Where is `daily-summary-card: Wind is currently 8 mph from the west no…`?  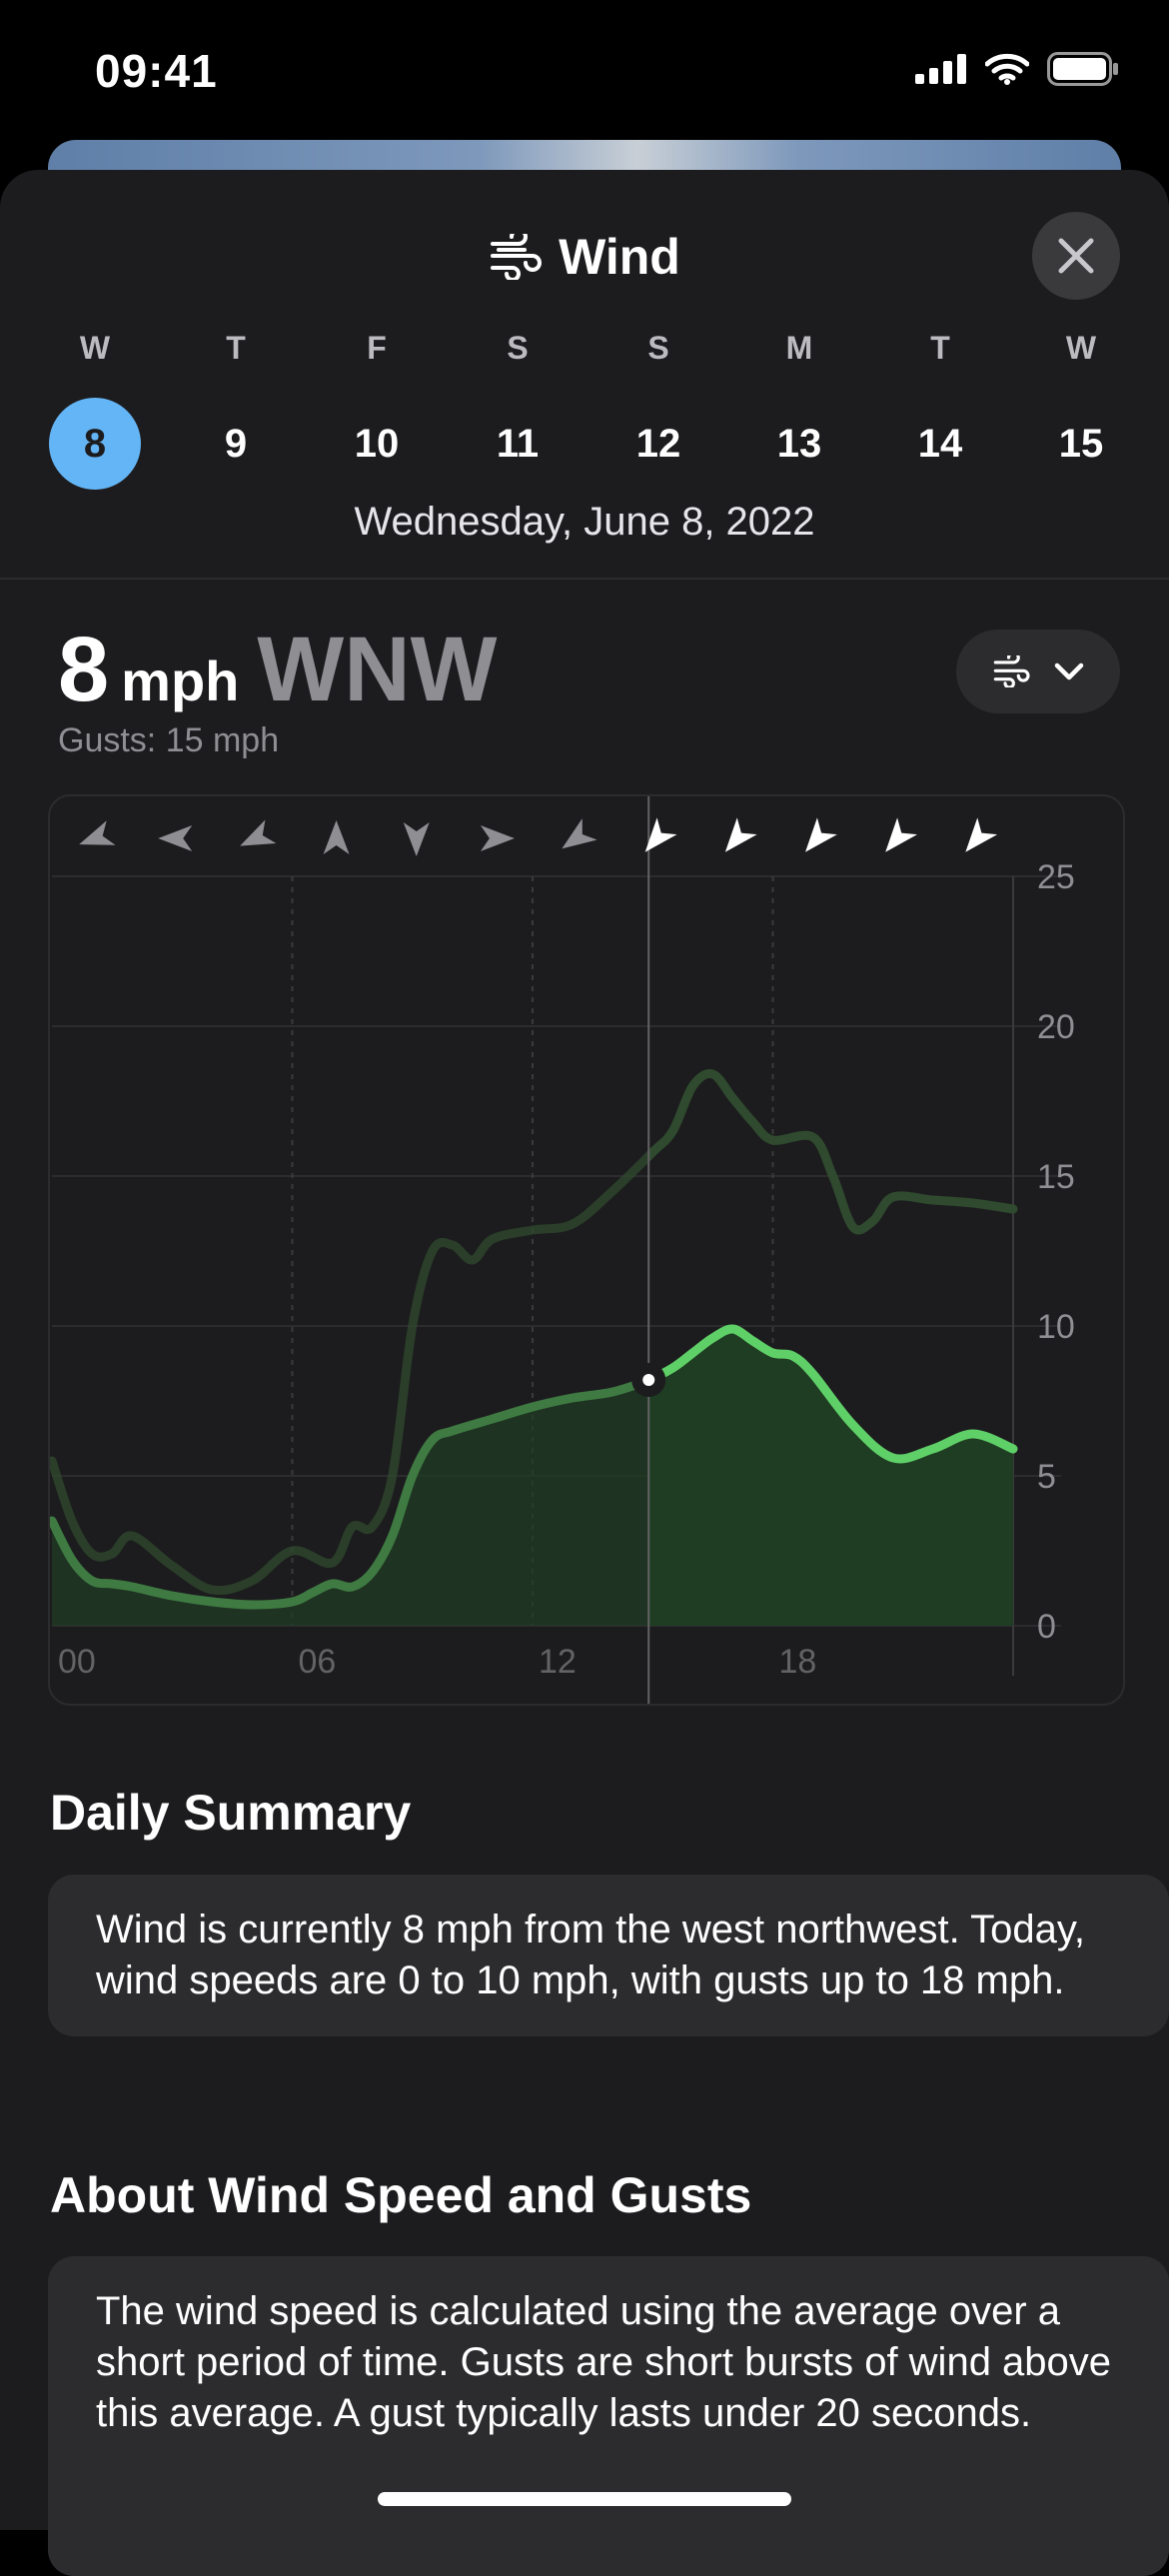 daily-summary-card: Wind is currently 8 mph from the west no… is located at coordinates (609, 1955).